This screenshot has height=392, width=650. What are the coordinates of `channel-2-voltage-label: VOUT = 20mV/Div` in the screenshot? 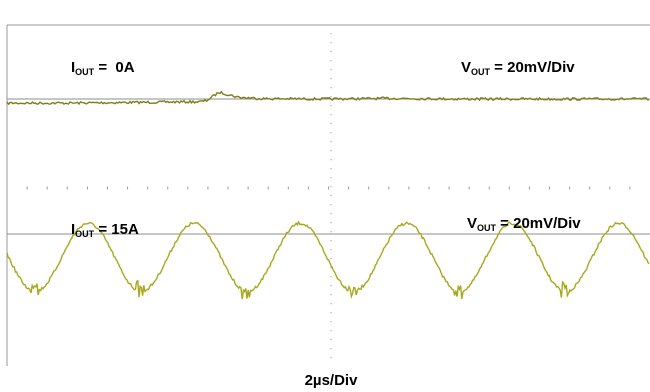 It's located at (524, 224).